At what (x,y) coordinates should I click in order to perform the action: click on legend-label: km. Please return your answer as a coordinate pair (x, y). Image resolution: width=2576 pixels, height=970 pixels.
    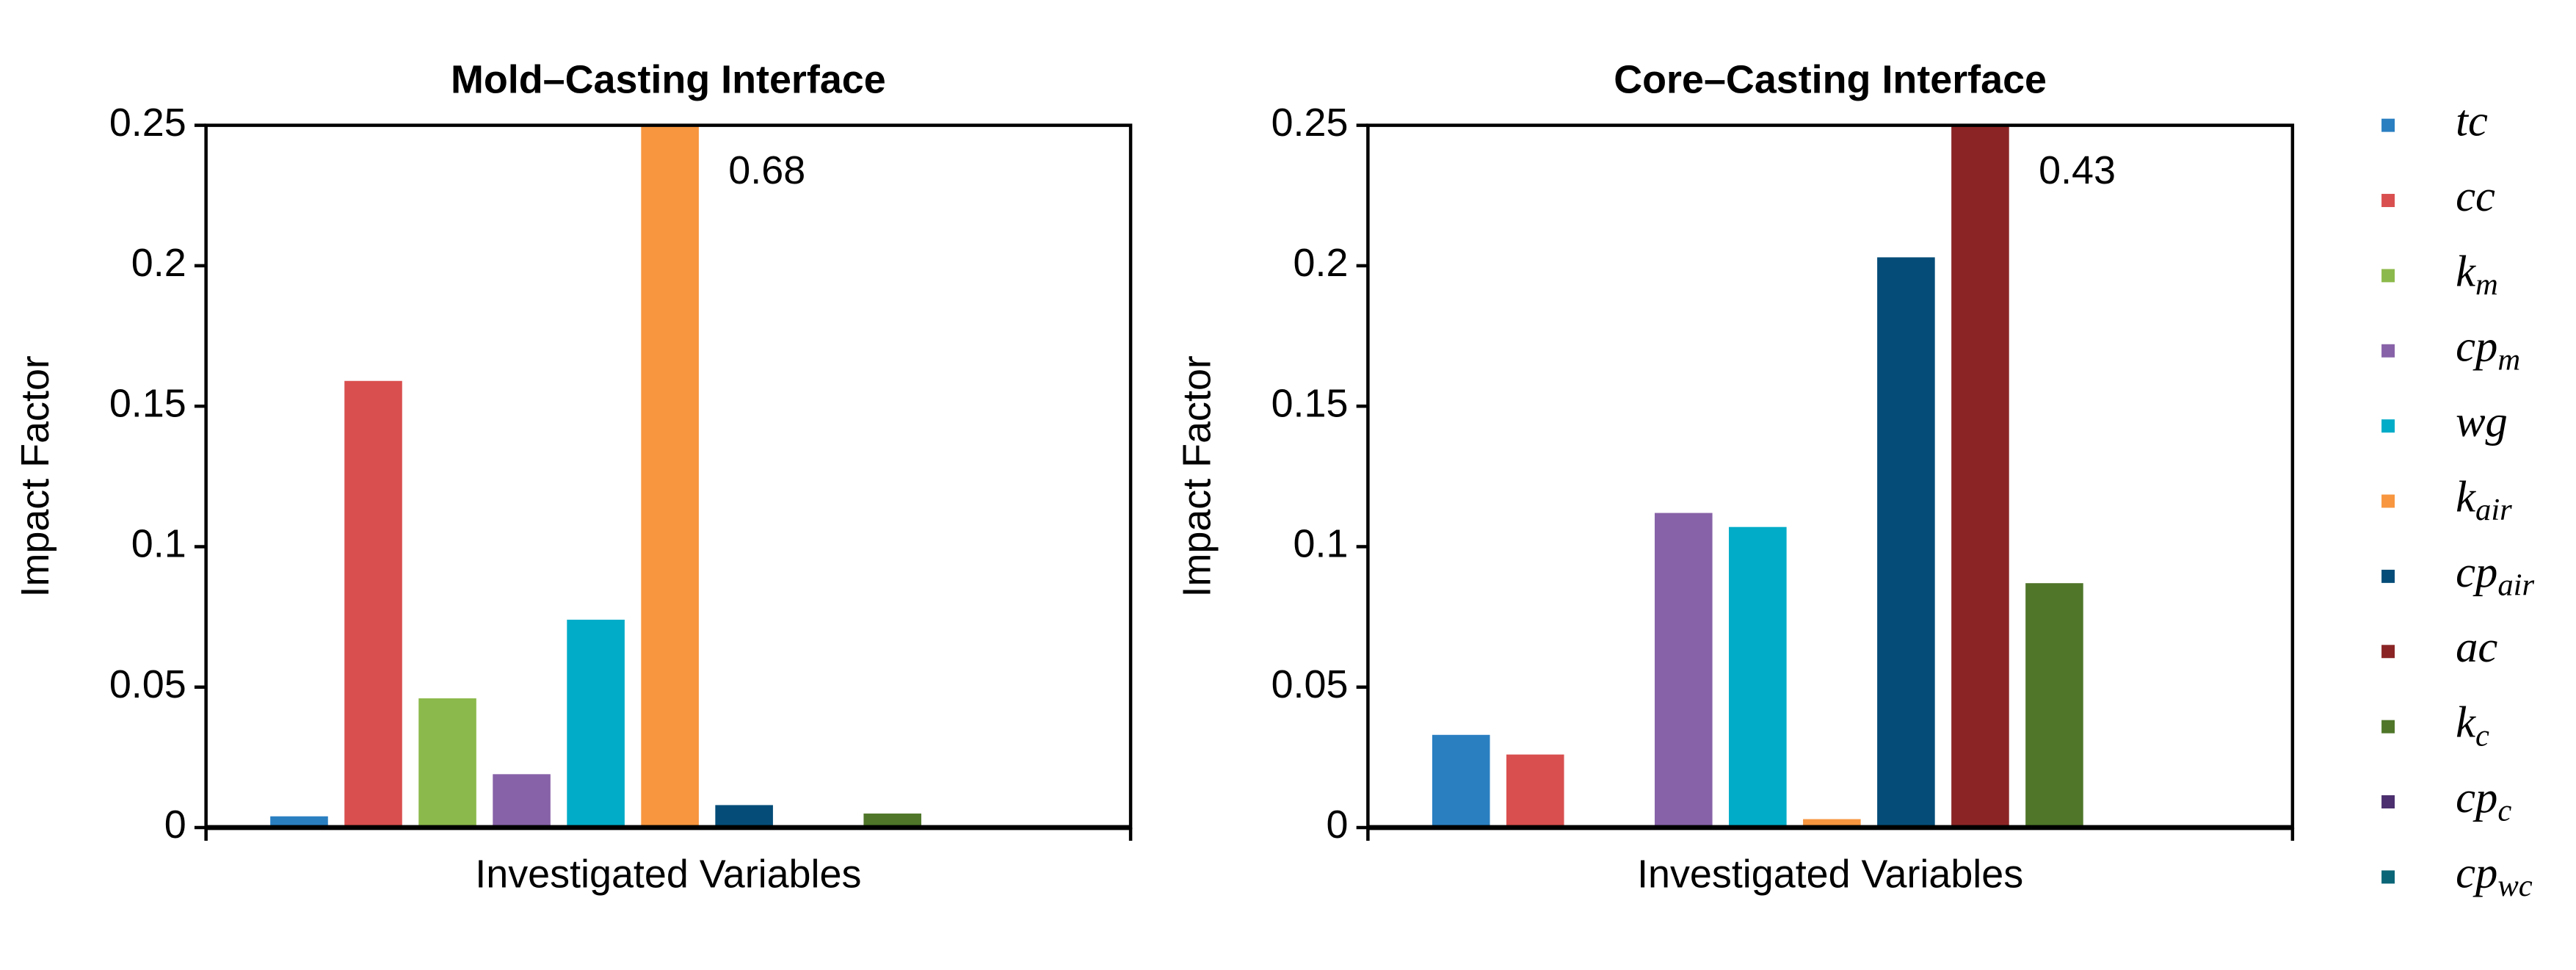
    Looking at the image, I should click on (2477, 275).